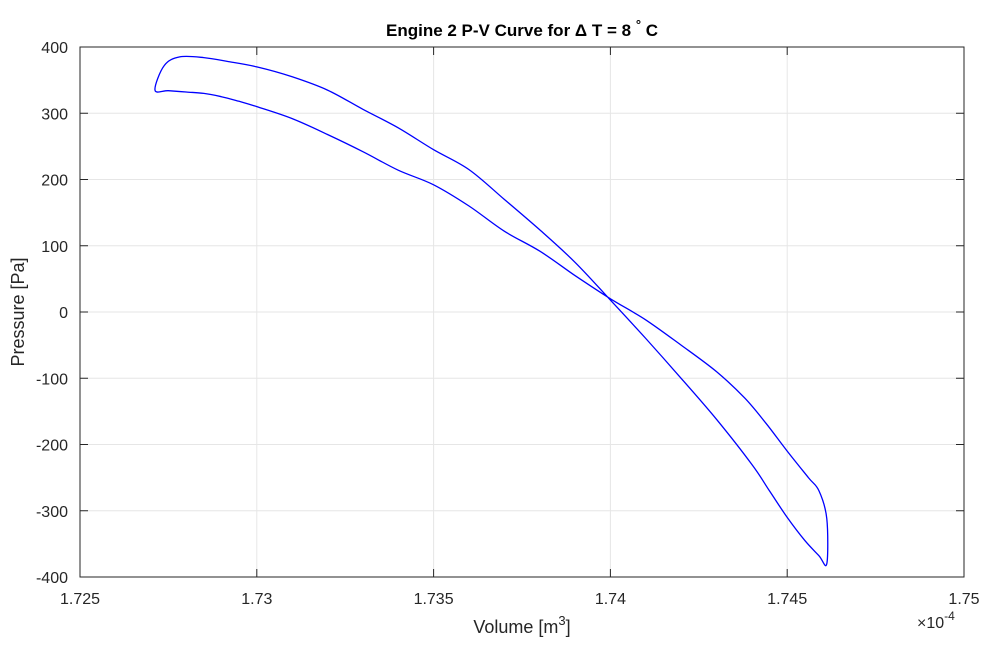 The width and height of the screenshot is (998, 655). Describe the element at coordinates (52, 379) in the screenshot. I see `y-tick-label: -100` at that location.